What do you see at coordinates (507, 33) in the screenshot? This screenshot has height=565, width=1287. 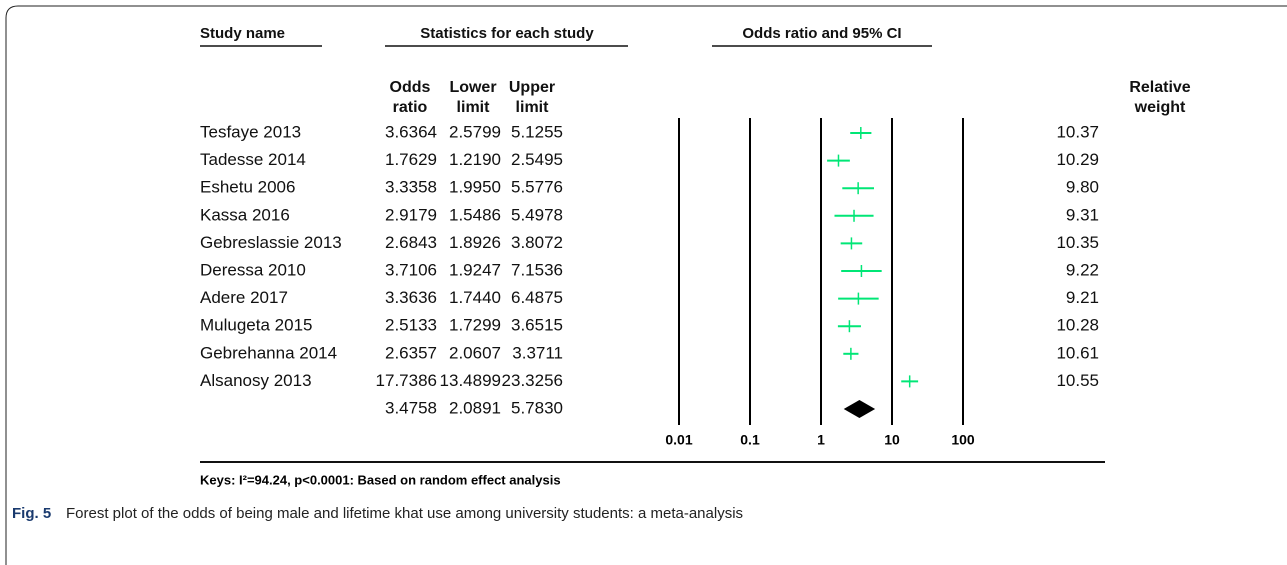 I see `statistics-header: Statistics for each study` at bounding box center [507, 33].